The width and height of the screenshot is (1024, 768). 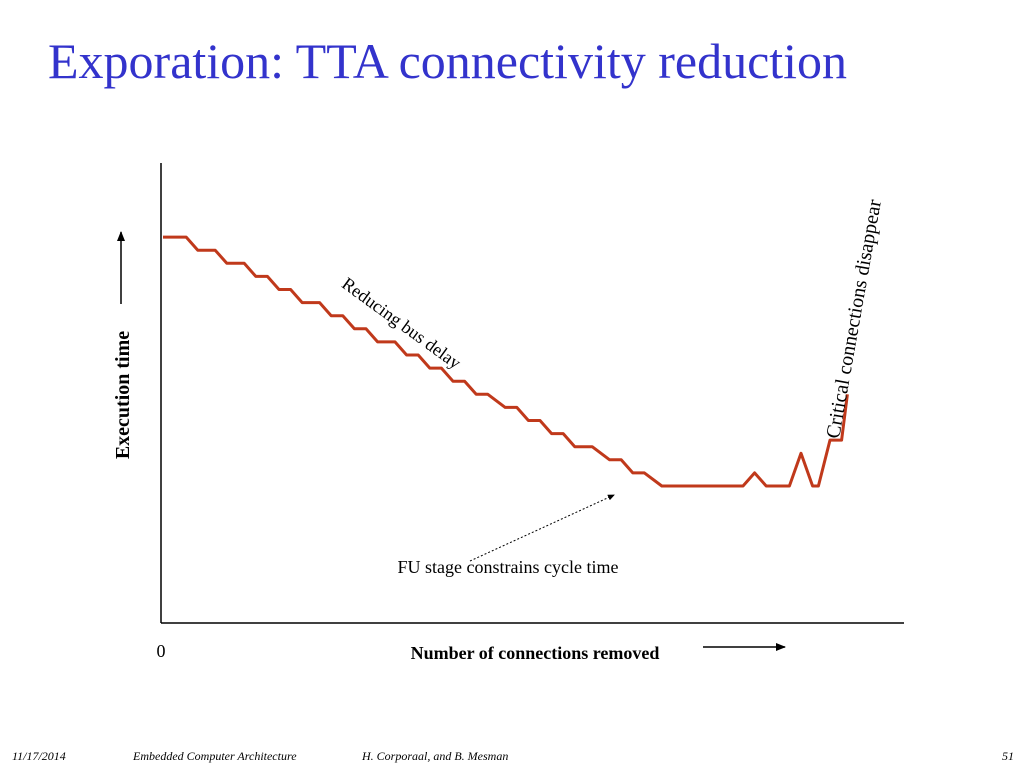 I want to click on footer-course: Embedded Computer Architecture, so click(x=215, y=756).